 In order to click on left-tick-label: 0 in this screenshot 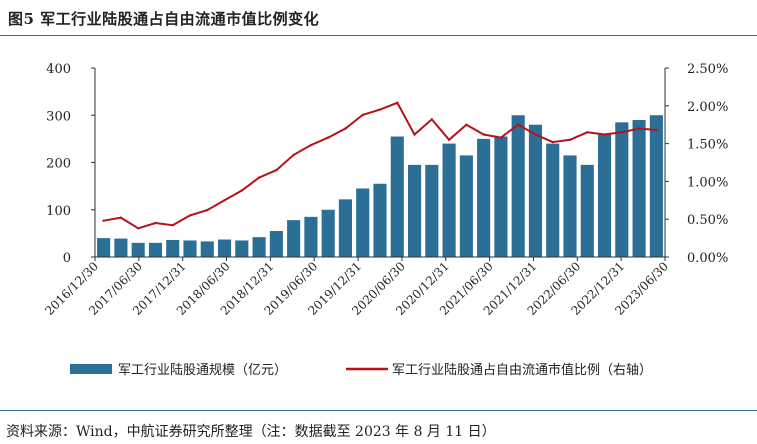, I will do `click(67, 258)`.